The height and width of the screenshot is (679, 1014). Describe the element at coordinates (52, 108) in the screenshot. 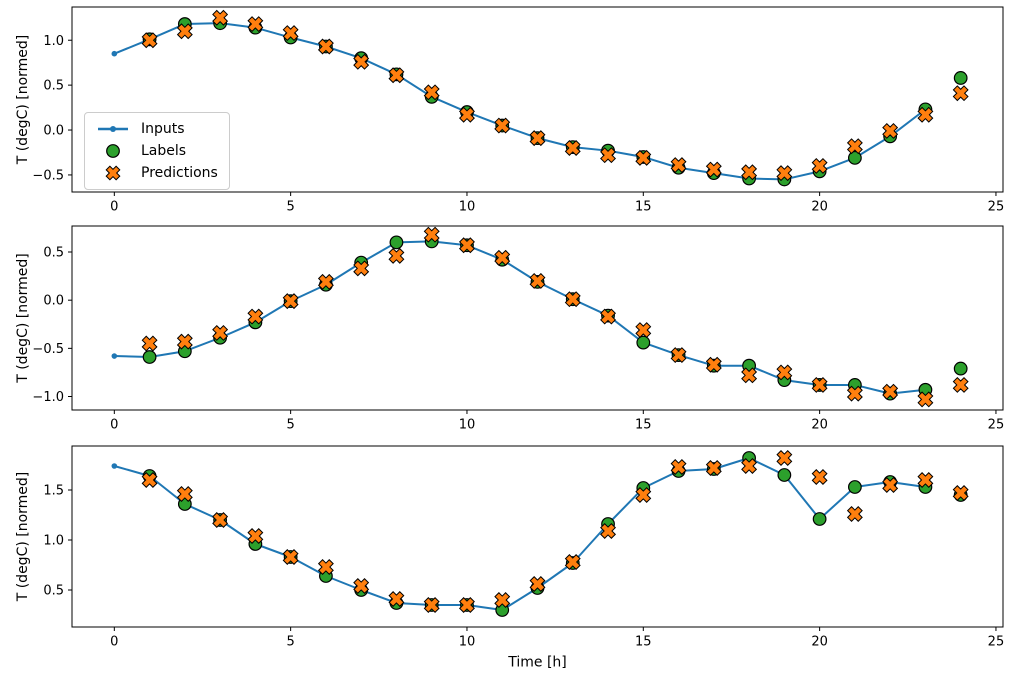

I see `y-axis: −0.5 0.0 0.5 1.0` at that location.